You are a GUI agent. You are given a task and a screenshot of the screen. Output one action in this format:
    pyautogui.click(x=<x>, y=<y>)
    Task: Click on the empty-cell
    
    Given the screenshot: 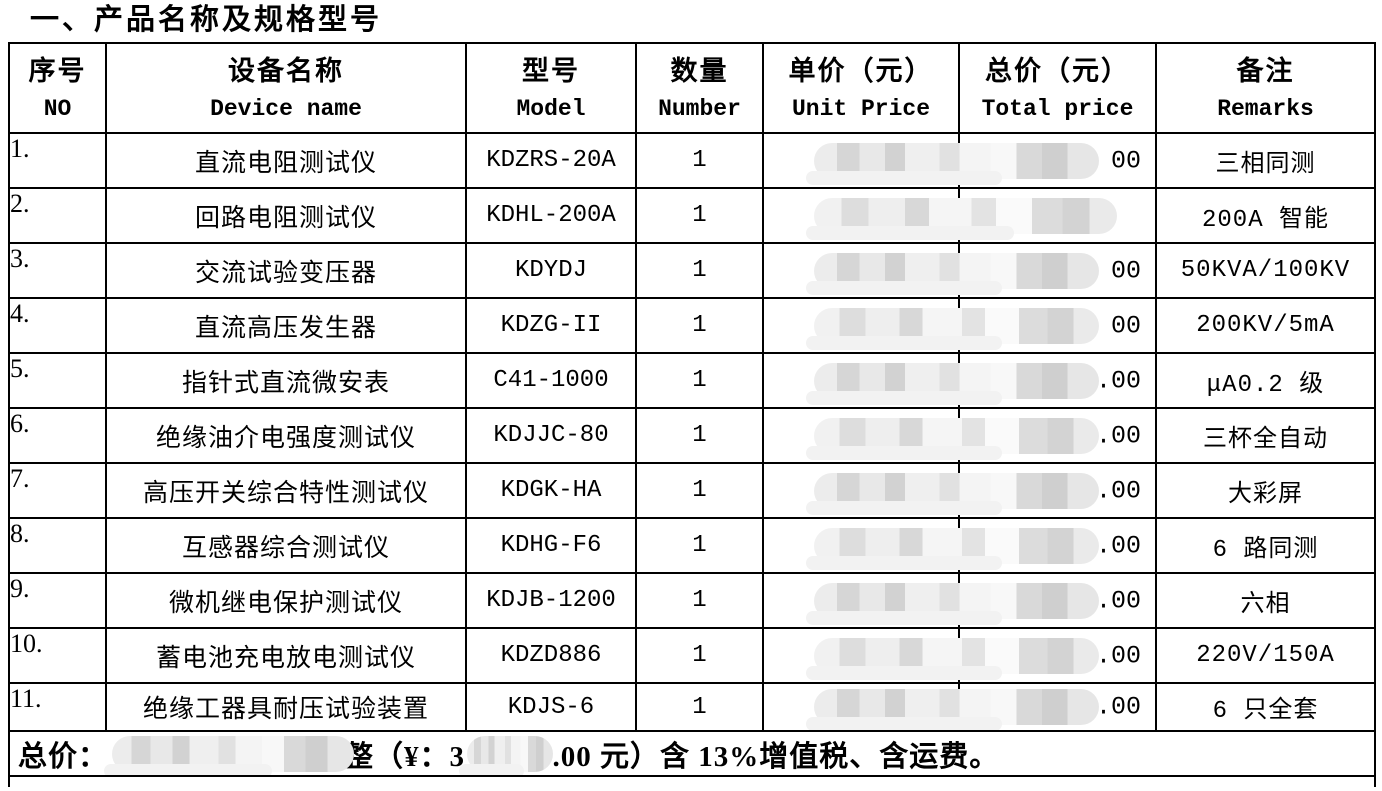 What is the action you would take?
    pyautogui.click(x=692, y=781)
    